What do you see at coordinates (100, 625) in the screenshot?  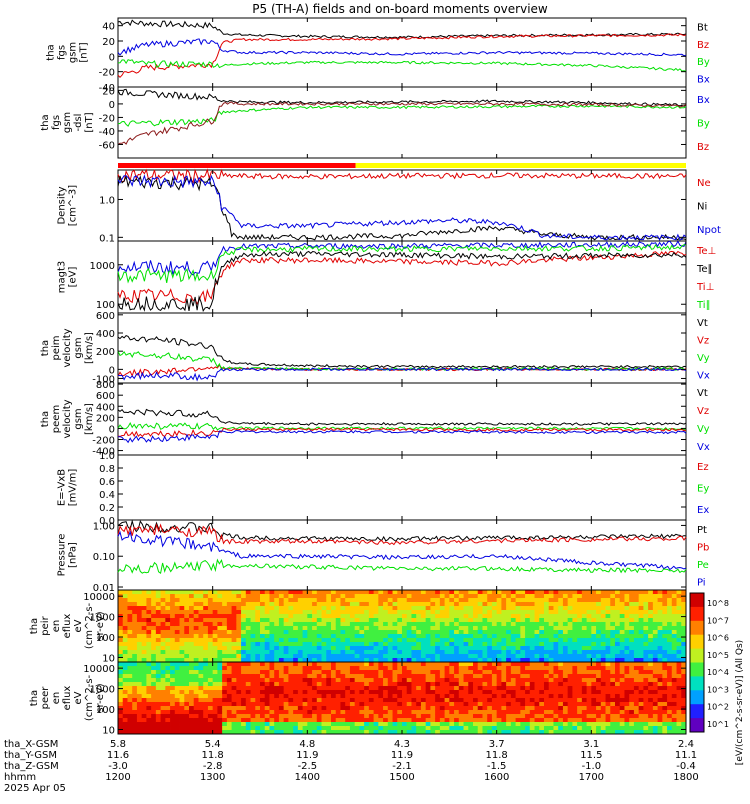 I see `y-axis-label: sr-eV)` at bounding box center [100, 625].